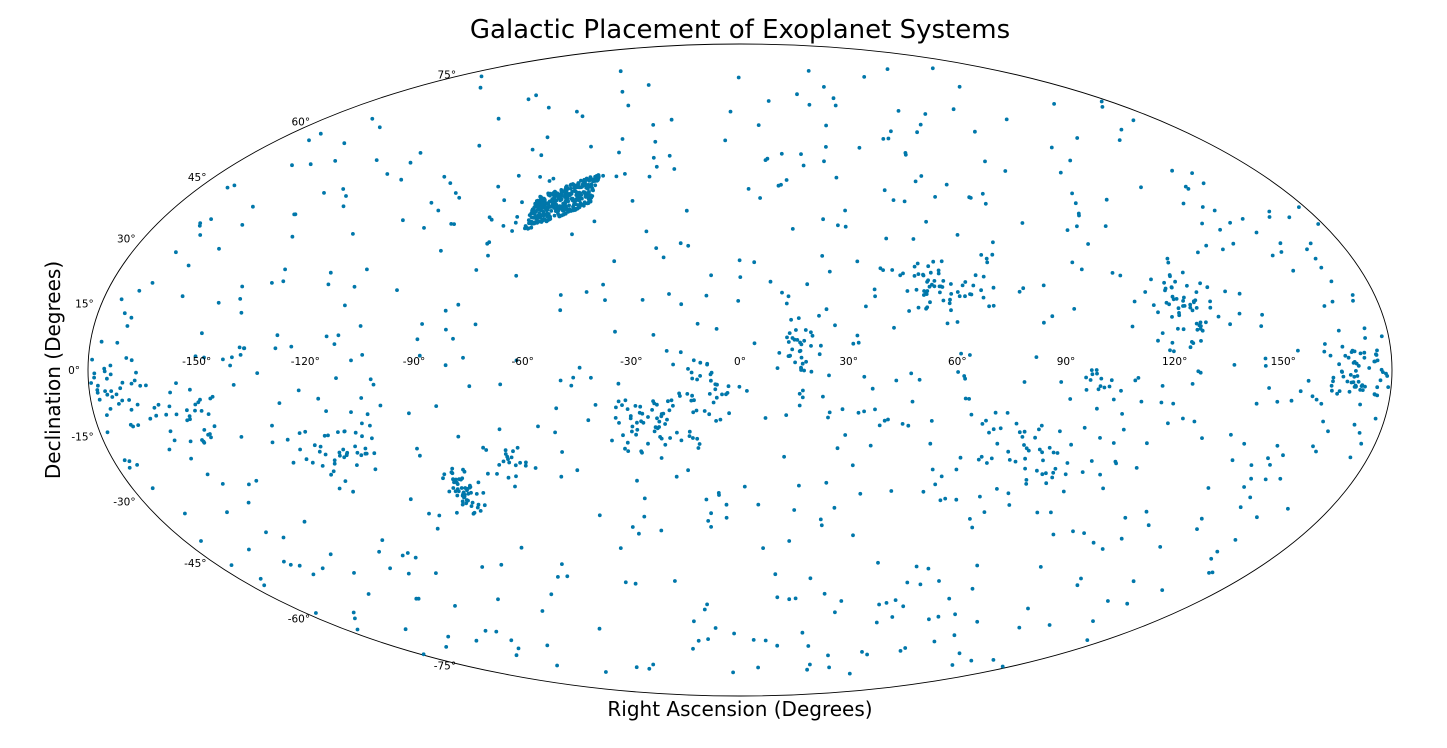 The image size is (1447, 748). What do you see at coordinates (445, 666) in the screenshot?
I see `y-tick-label: -75°` at bounding box center [445, 666].